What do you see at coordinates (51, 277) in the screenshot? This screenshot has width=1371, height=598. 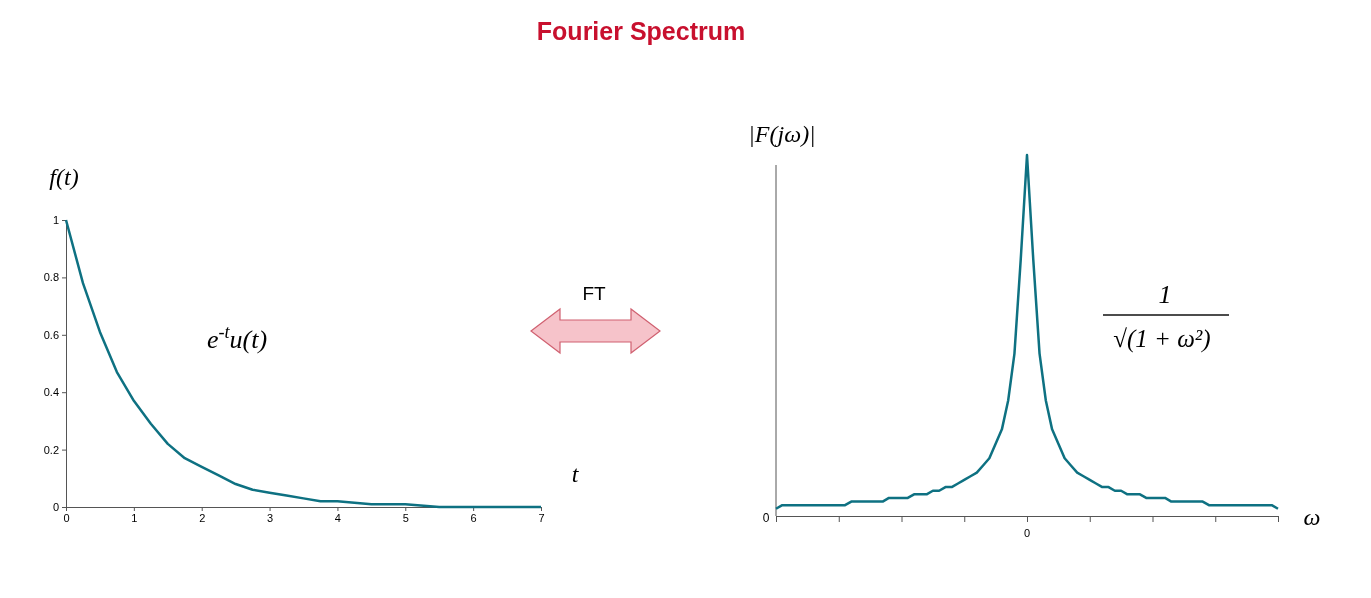 I see `y-tick-label: 0.8` at bounding box center [51, 277].